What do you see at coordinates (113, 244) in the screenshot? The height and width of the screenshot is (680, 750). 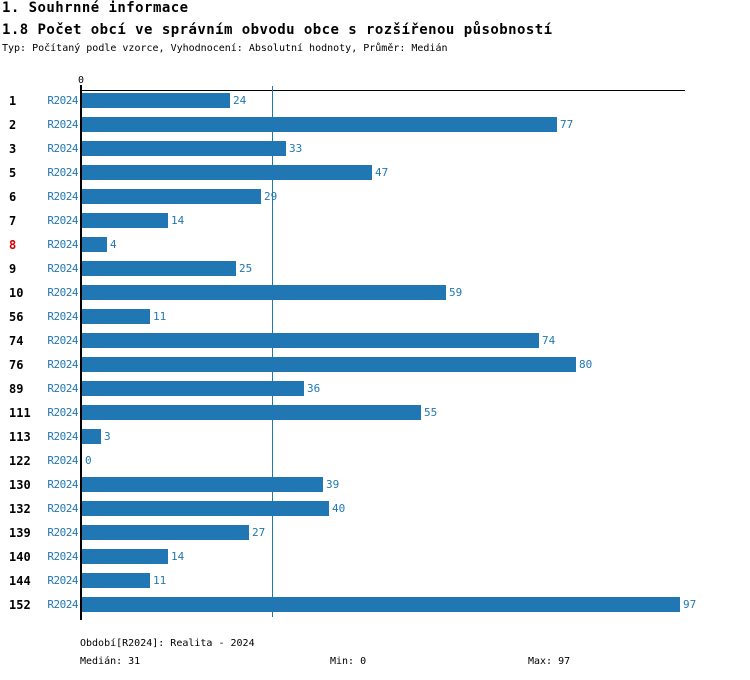 I see `bar-value-label: 4` at bounding box center [113, 244].